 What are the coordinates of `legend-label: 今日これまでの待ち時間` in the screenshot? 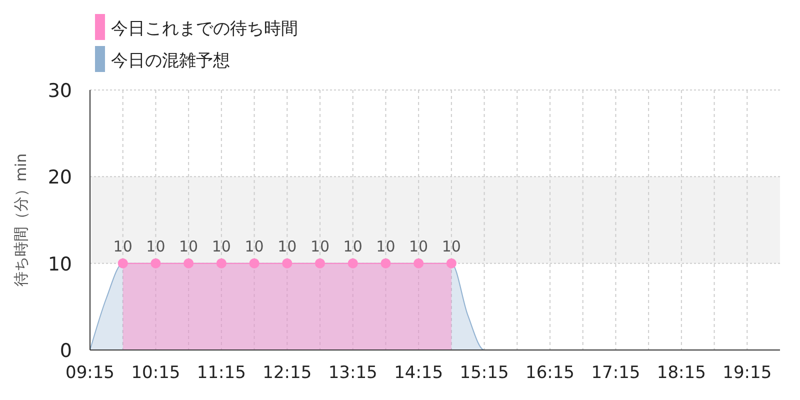 It's located at (204, 29).